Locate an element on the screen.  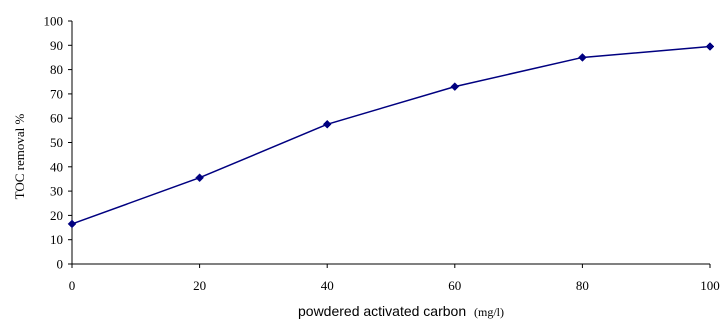
y-tick-label: 80 is located at coordinates (56, 69).